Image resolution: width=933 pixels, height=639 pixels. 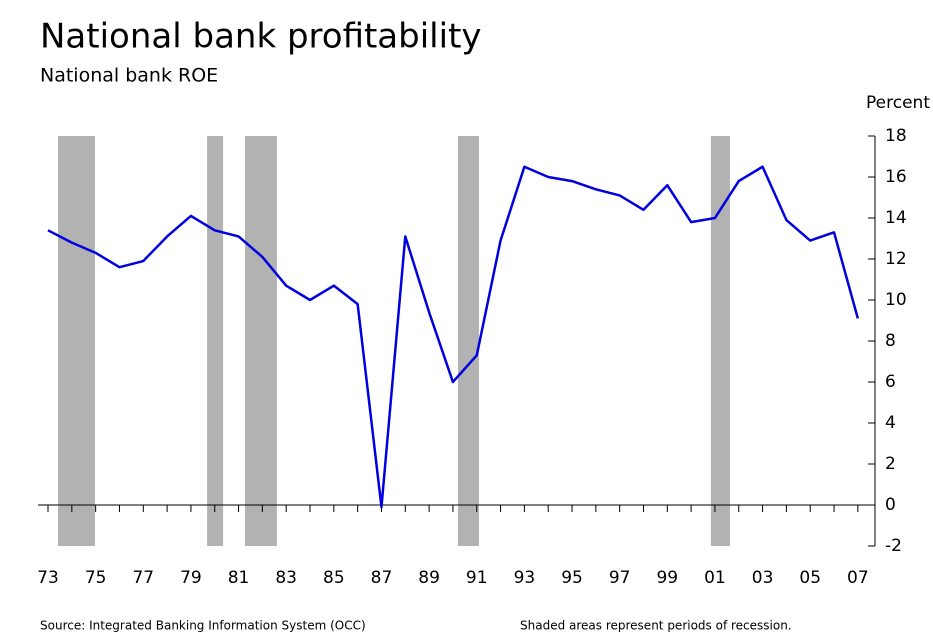 I want to click on x-tick-label: 81, so click(x=239, y=578).